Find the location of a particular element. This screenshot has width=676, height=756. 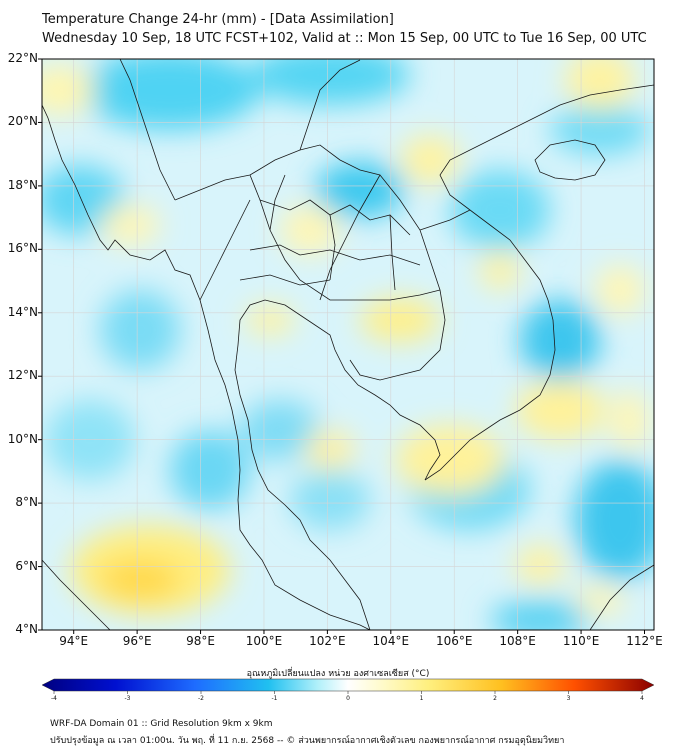

lon-label: 102°E is located at coordinates (327, 641).